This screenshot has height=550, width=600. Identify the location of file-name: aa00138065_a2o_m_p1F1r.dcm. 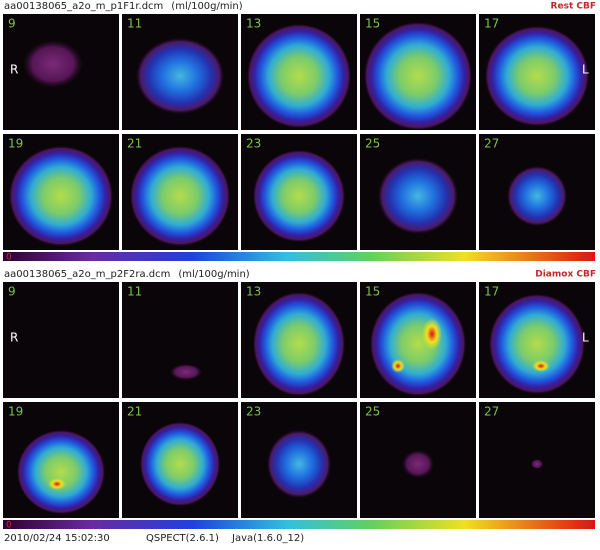
(83, 6).